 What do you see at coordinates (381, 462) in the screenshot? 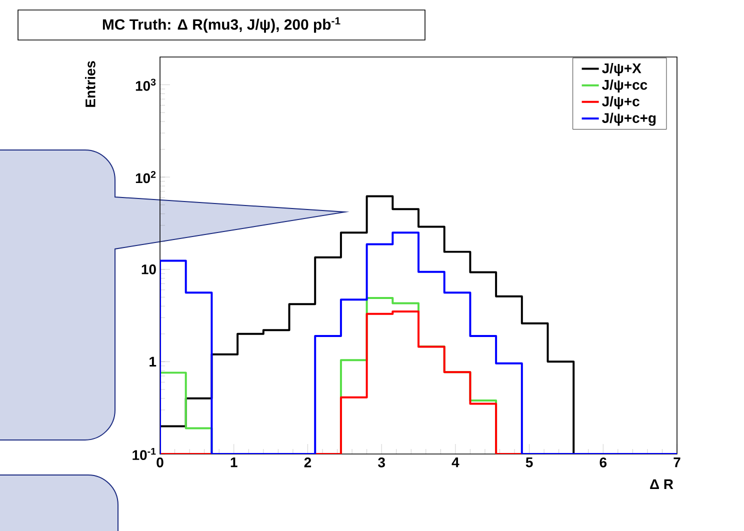
I see `x-tick-label: 3` at bounding box center [381, 462].